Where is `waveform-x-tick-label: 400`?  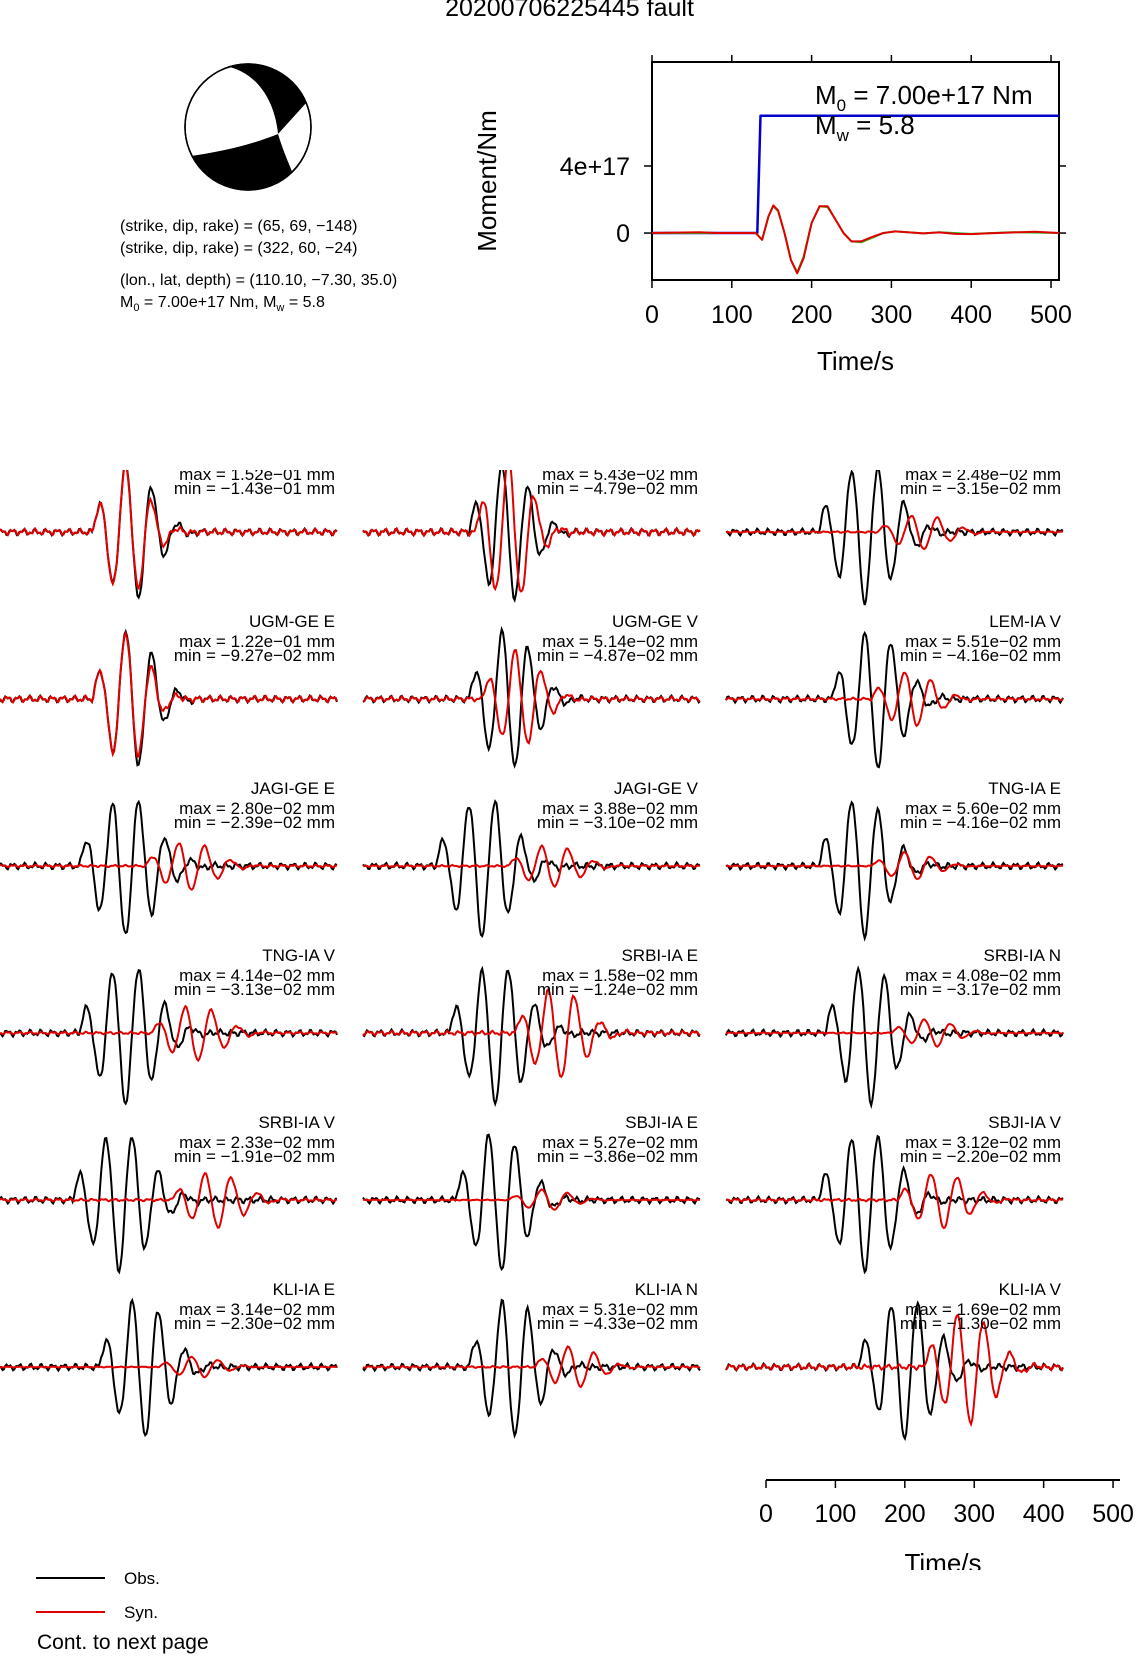
waveform-x-tick-label: 400 is located at coordinates (1044, 1514).